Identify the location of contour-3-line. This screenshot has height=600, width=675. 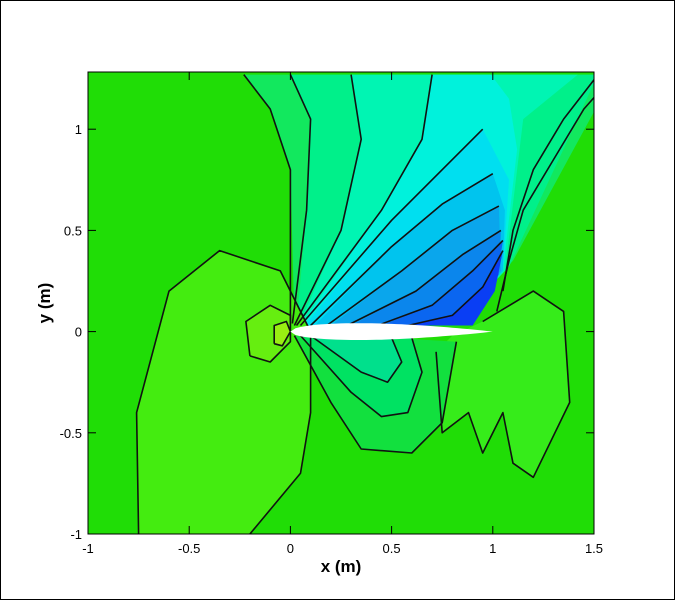
(328, 200).